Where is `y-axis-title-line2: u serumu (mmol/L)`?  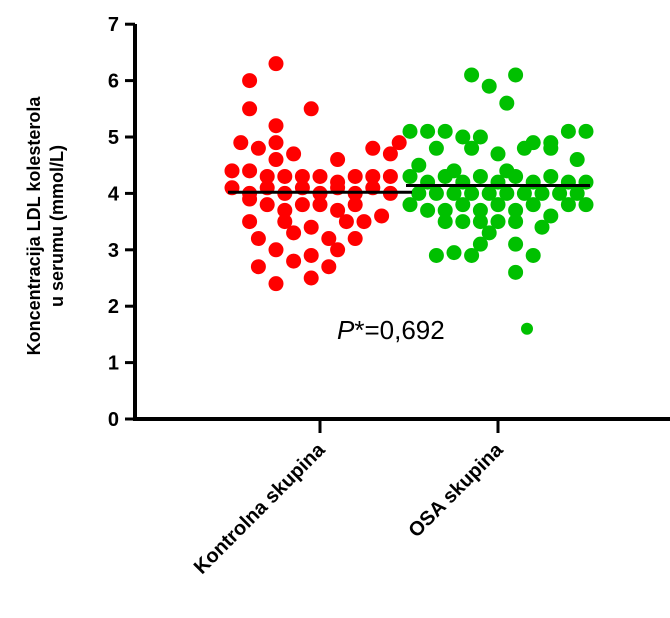
y-axis-title-line2: u serumu (mmol/L) is located at coordinates (57, 226).